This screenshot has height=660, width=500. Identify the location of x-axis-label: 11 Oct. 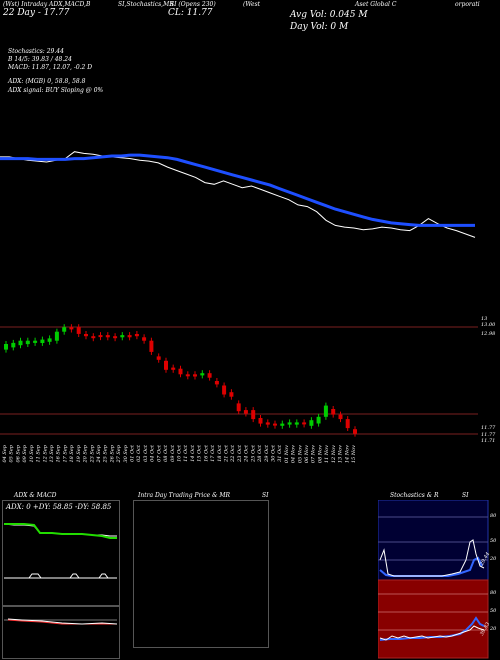
(186, 453).